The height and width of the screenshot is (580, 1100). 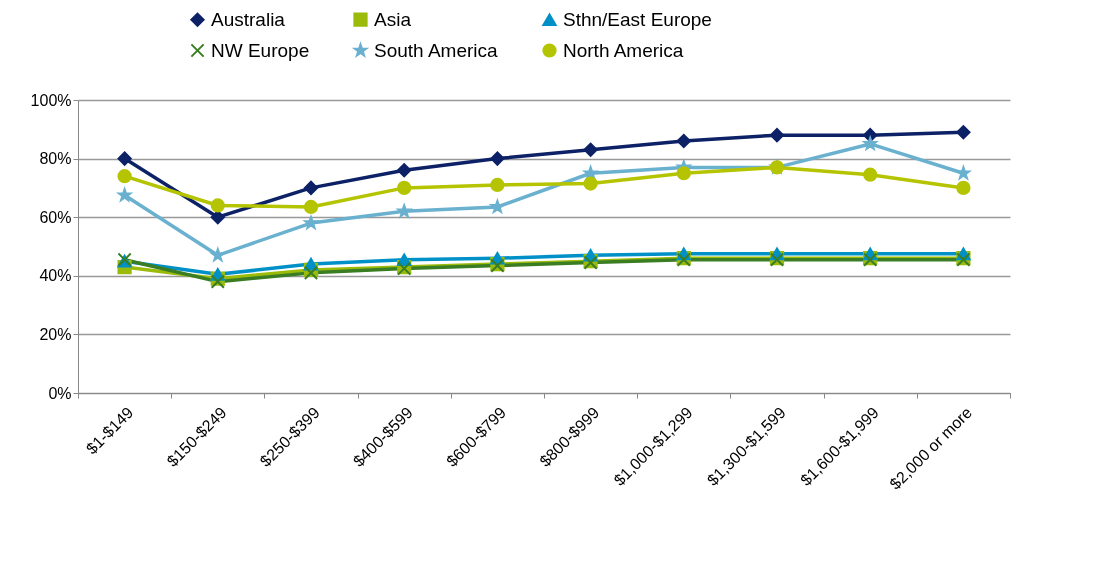 I want to click on legend-label: Sthn/East Europe, so click(x=637, y=19).